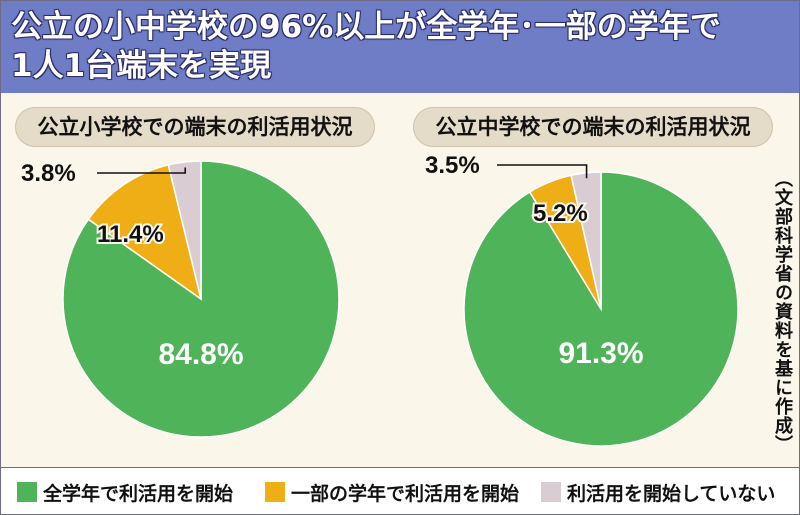 The image size is (800, 515). I want to click on elementary-chart-title: 公立小学校での端末の利活用状況, so click(195, 127).